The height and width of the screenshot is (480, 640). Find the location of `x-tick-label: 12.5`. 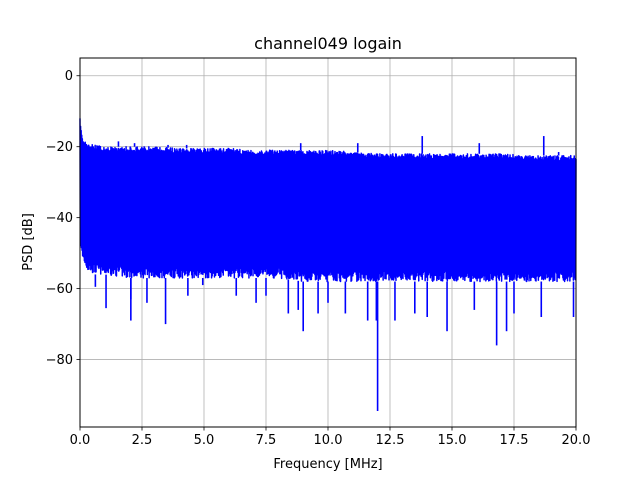

x-tick-label: 12.5 is located at coordinates (390, 440).